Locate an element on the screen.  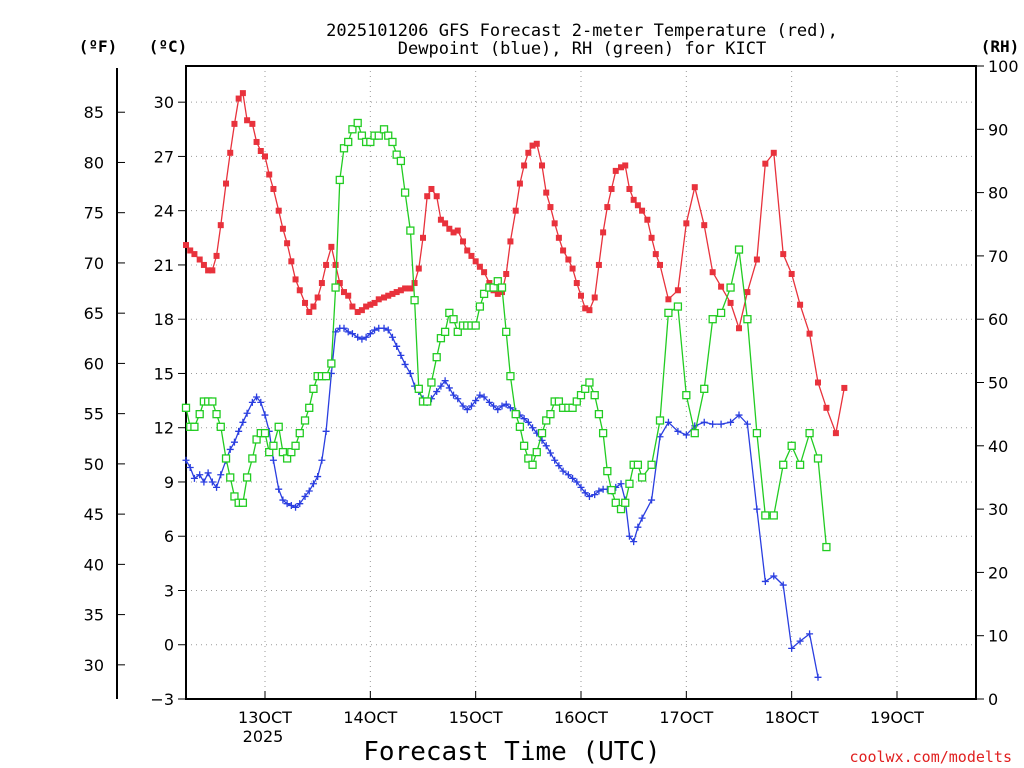
x-tick-year-label: 2025 is located at coordinates (263, 736).